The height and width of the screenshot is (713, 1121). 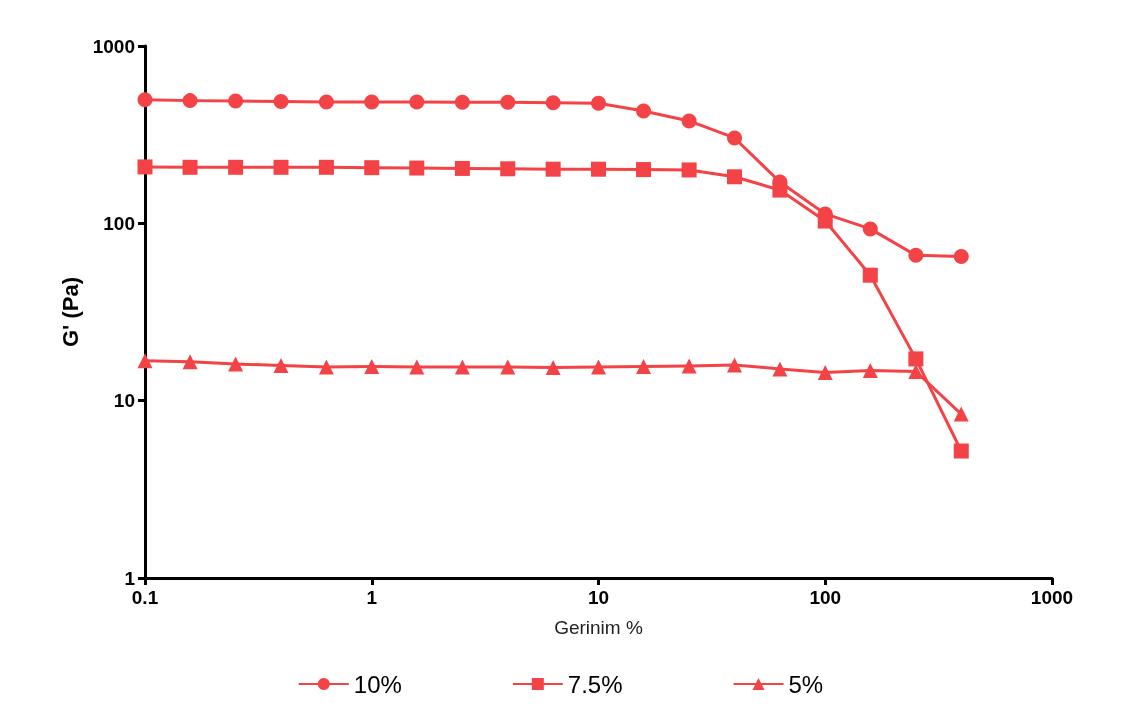 I want to click on y-tick-label: 10, so click(x=124, y=401).